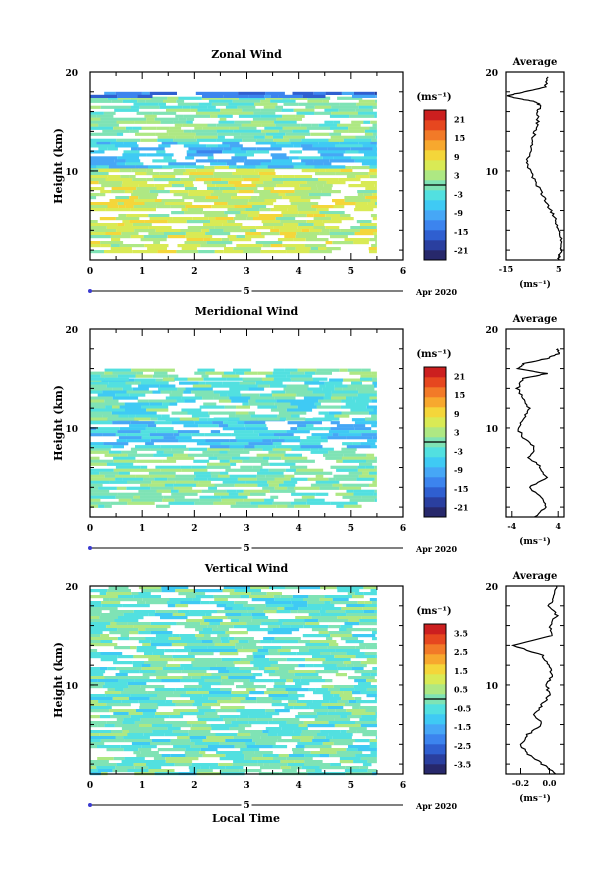  I want to click on x-tick-label: 1, so click(142, 529).